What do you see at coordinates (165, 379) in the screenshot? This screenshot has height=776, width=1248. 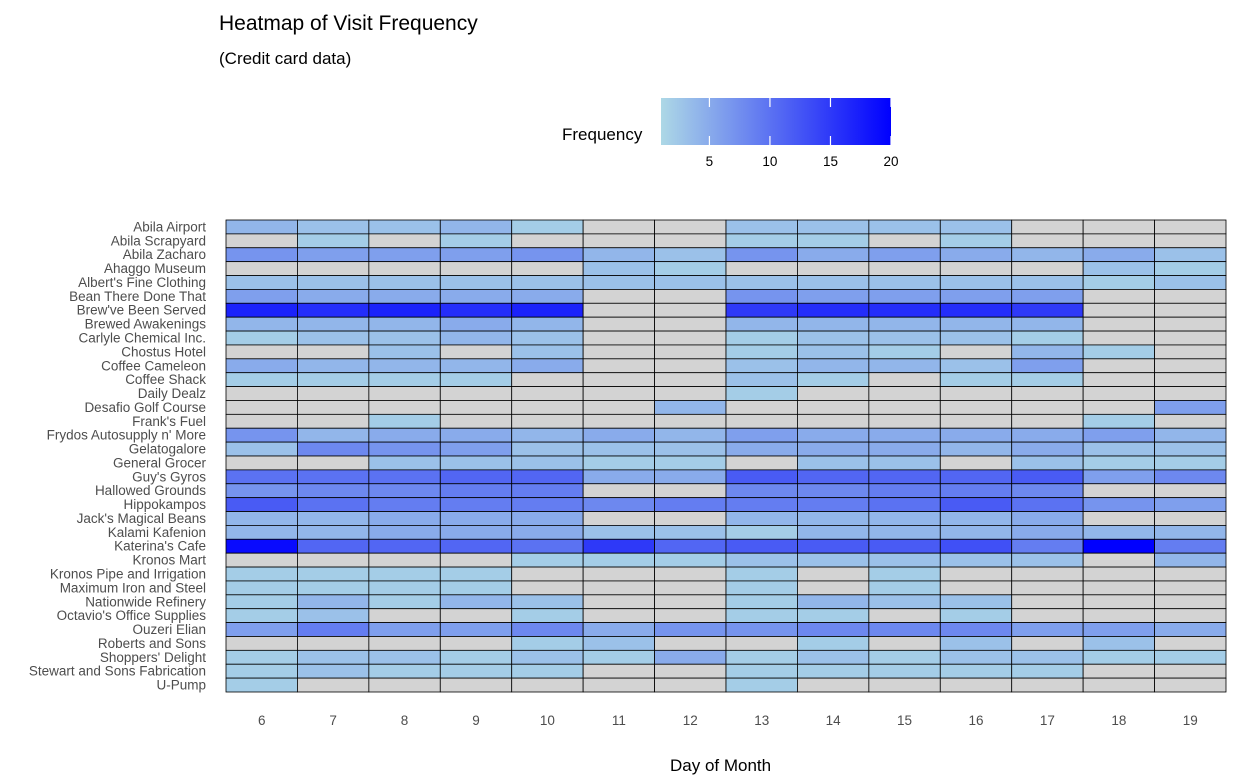 I see `y-tick-label: Coffee Shack` at bounding box center [165, 379].